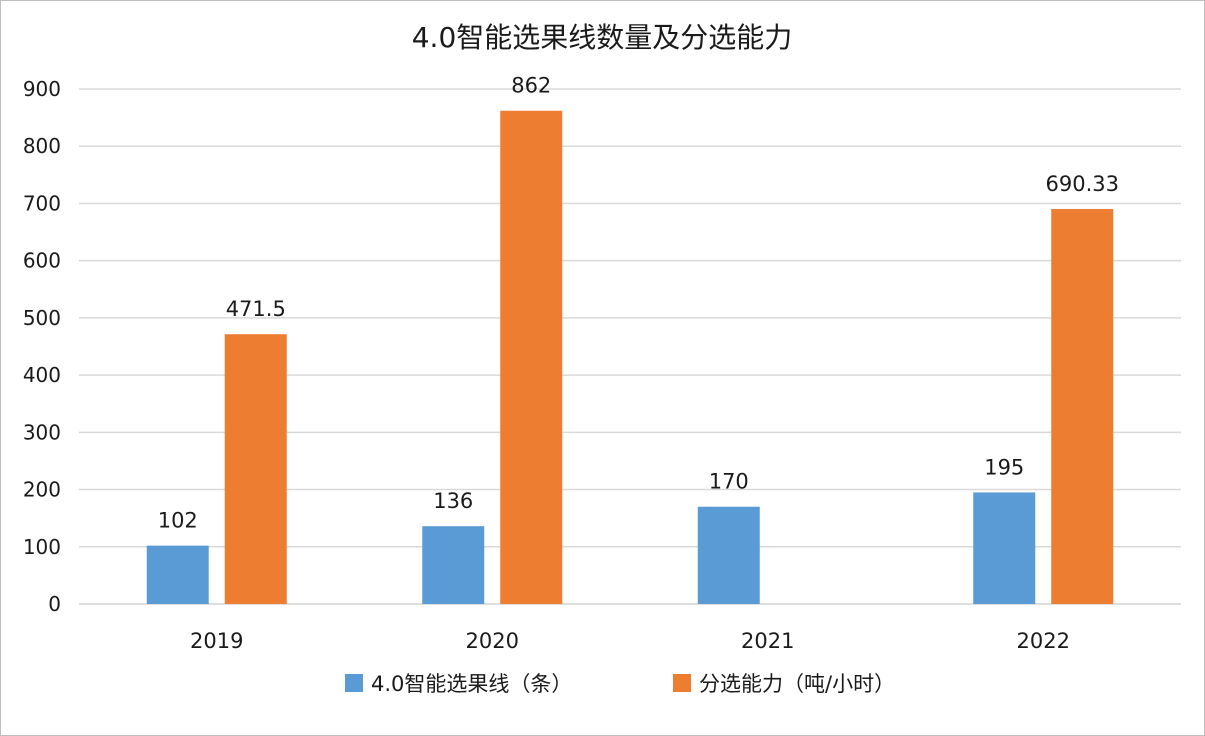  I want to click on y-axis-ticks: 0 100 200 300 400 500 600 700 800 900, so click(42, 346).